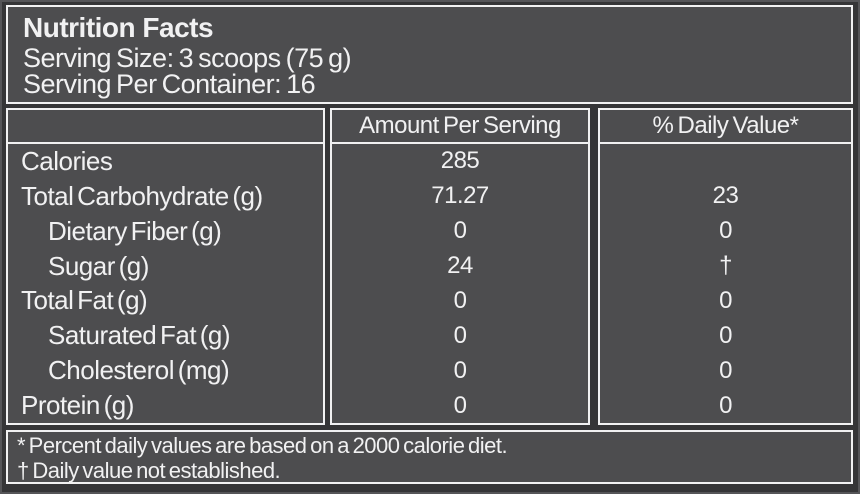  Describe the element at coordinates (77, 405) in the screenshot. I see `row-label: Protein (g)` at that location.